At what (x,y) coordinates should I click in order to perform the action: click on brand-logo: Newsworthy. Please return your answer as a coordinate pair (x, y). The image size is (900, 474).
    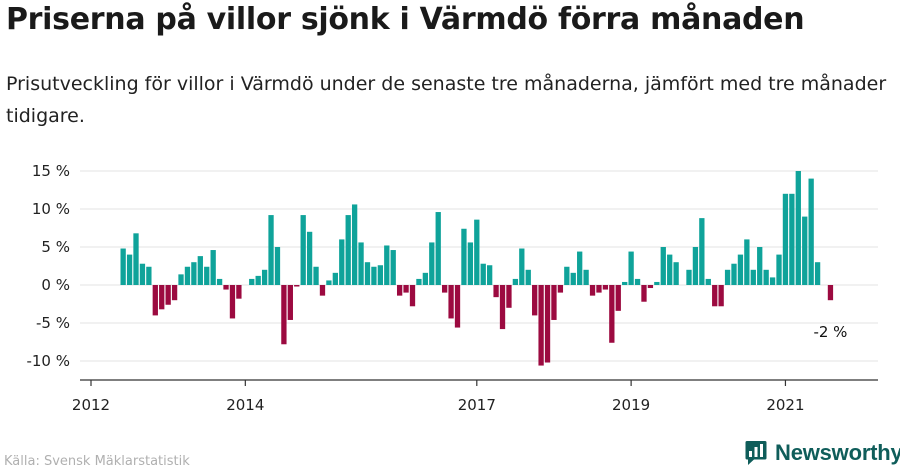
    Looking at the image, I should click on (822, 453).